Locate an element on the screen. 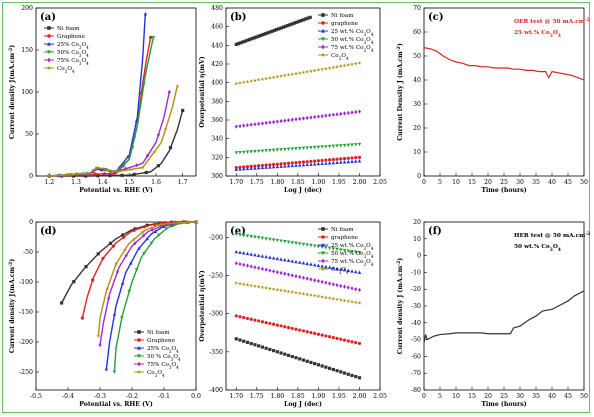 The height and width of the screenshot is (417, 594). series-graphene is located at coordinates (298, 330).